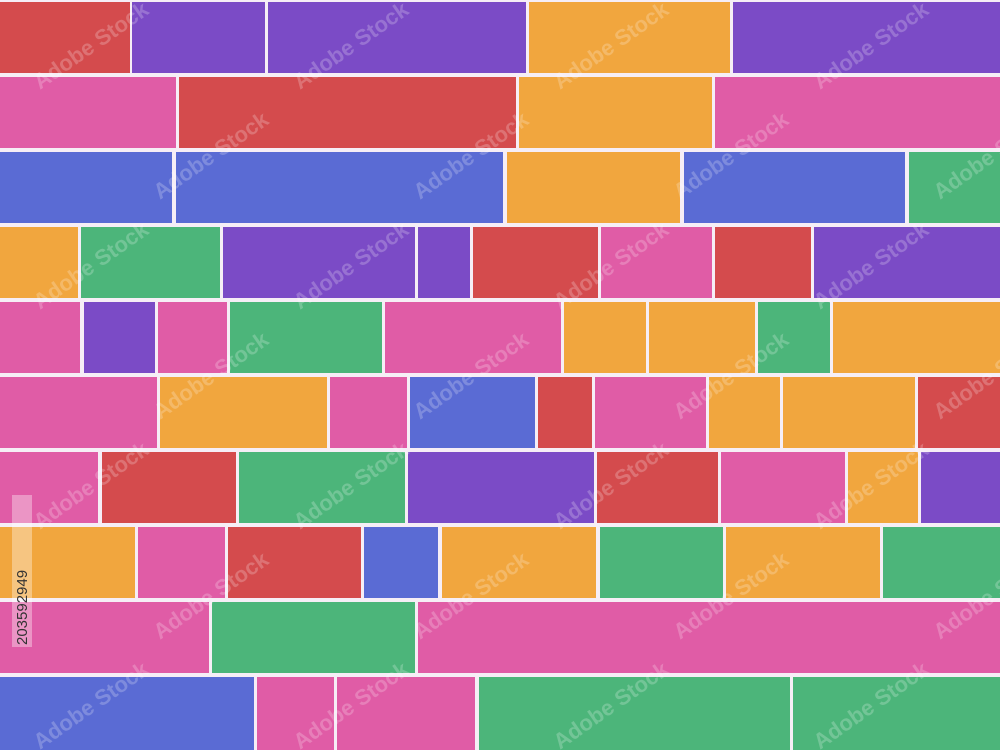  Describe the element at coordinates (22, 607) in the screenshot. I see `stock-id: 203592949` at that location.